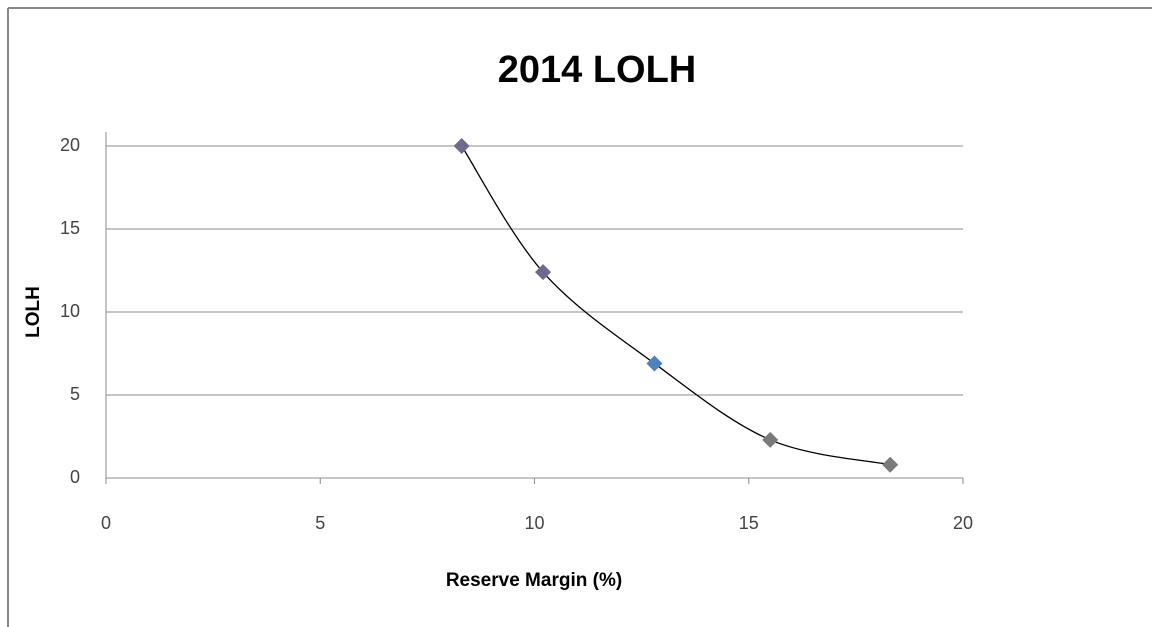  What do you see at coordinates (597, 70) in the screenshot?
I see `chart-title: 2014 LOLH` at bounding box center [597, 70].